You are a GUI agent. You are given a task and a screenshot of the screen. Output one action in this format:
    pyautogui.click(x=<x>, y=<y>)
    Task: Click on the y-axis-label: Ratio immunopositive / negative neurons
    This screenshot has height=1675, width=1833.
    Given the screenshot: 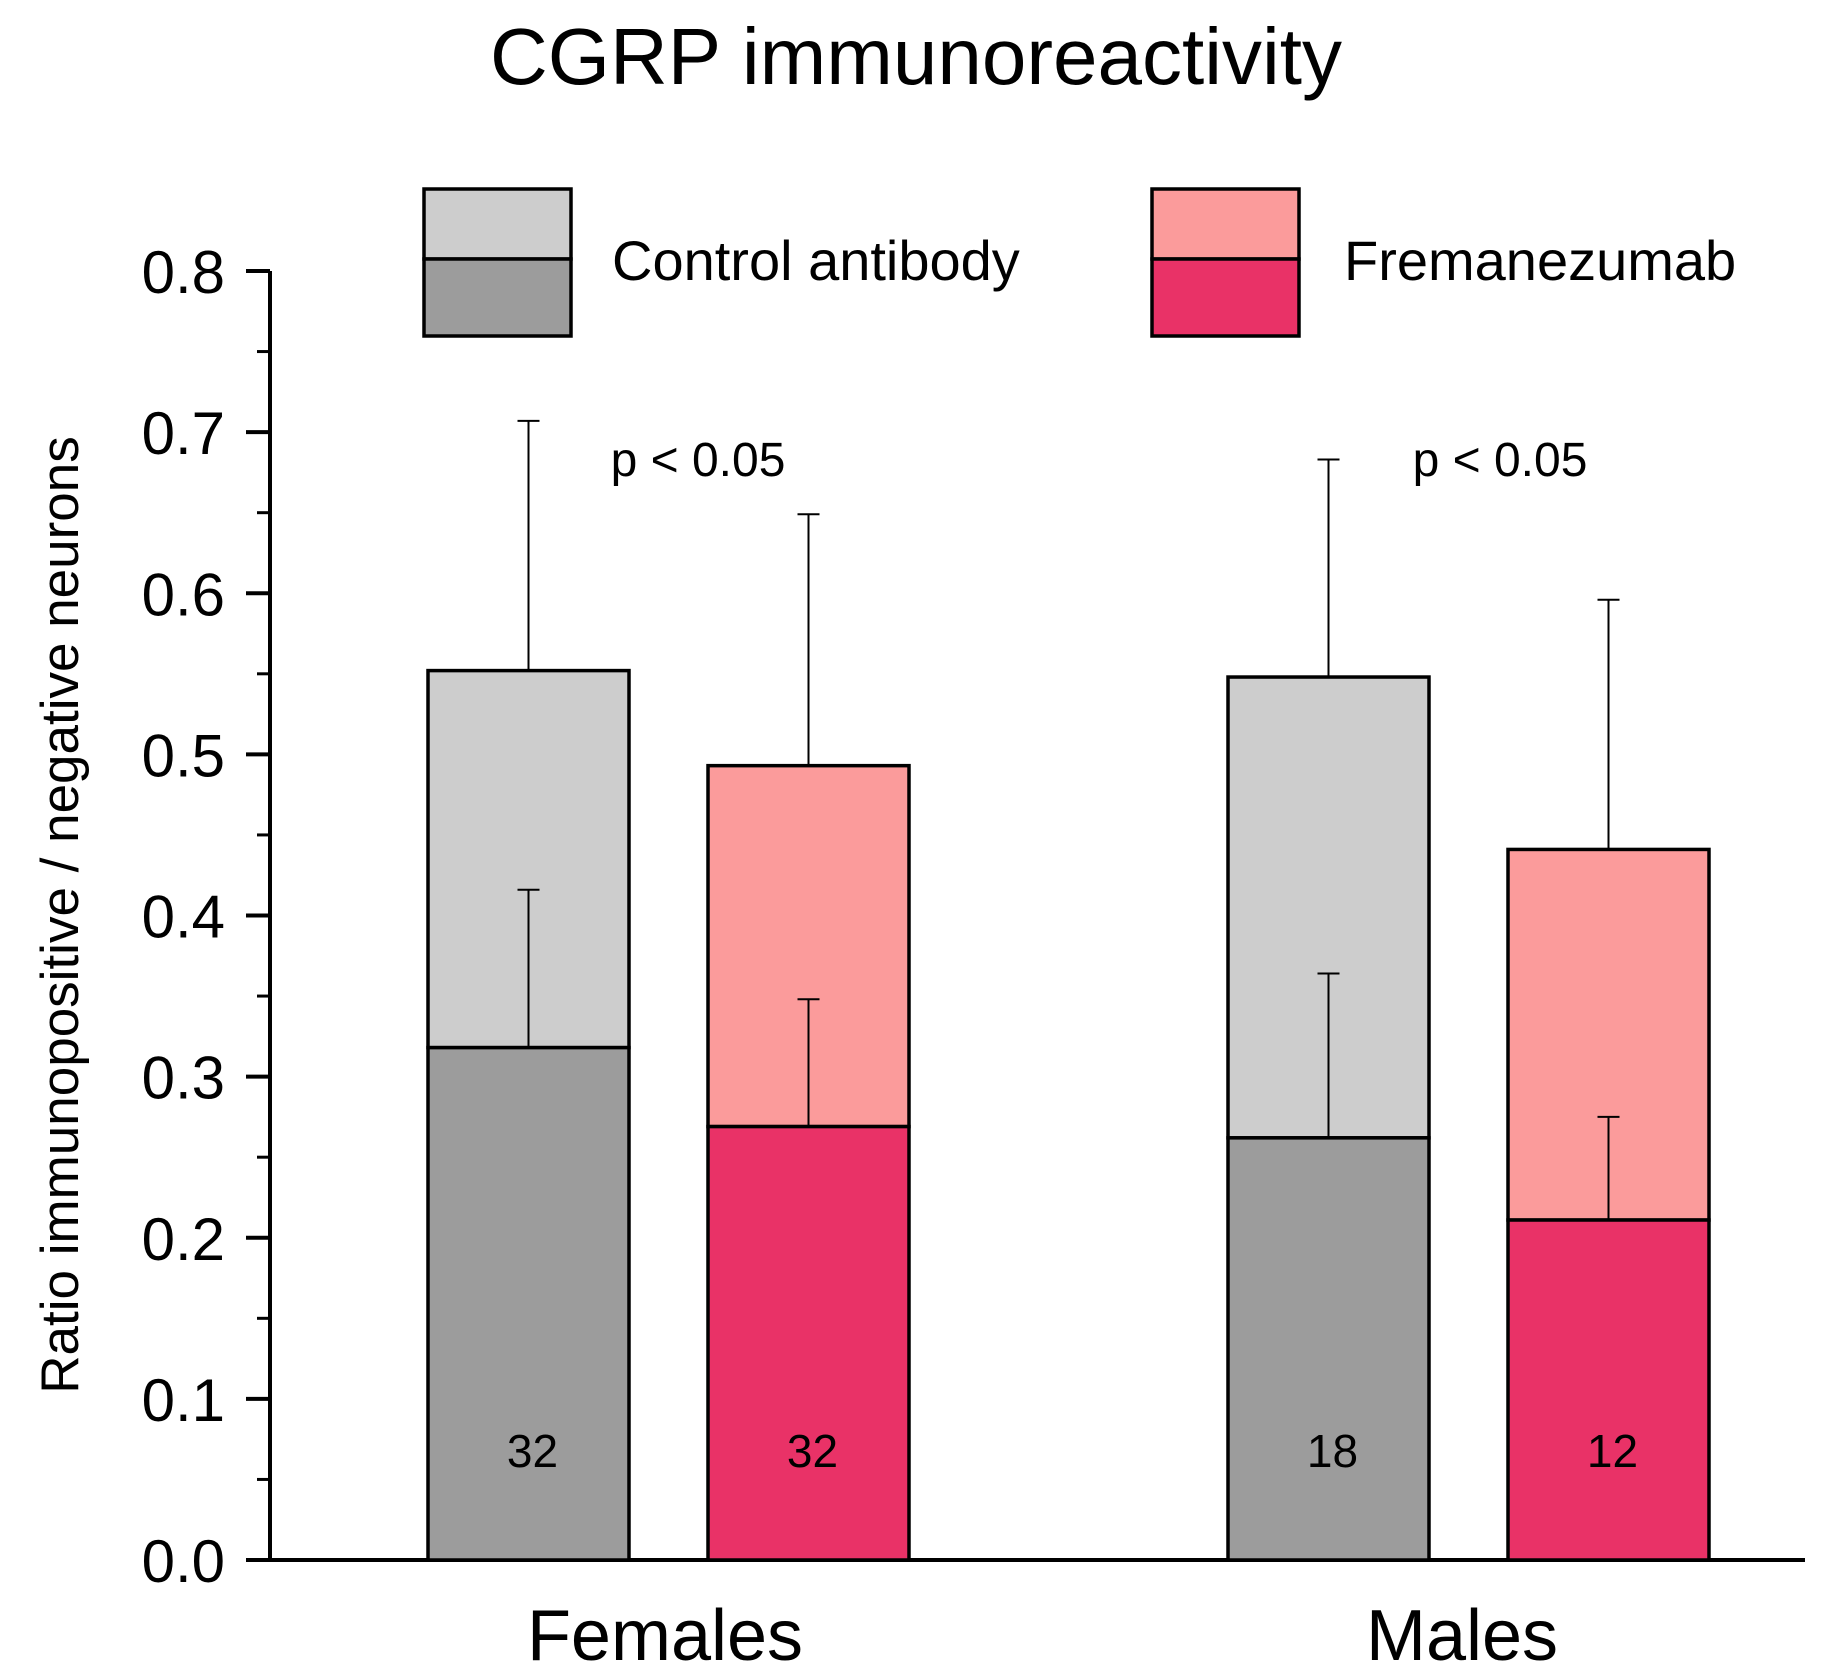 What is the action you would take?
    pyautogui.click(x=60, y=914)
    